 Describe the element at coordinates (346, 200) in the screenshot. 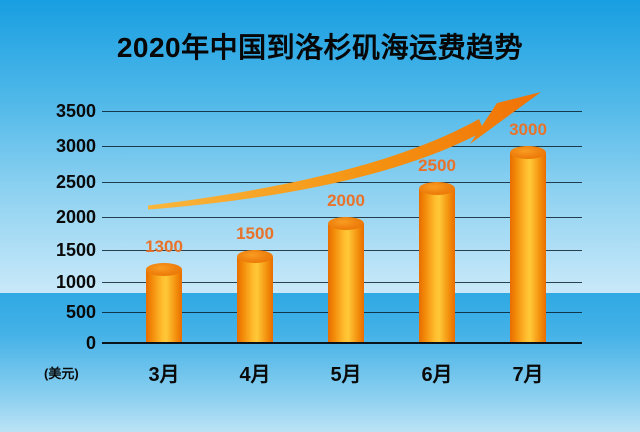

I see `bar-value-label: 2000` at that location.